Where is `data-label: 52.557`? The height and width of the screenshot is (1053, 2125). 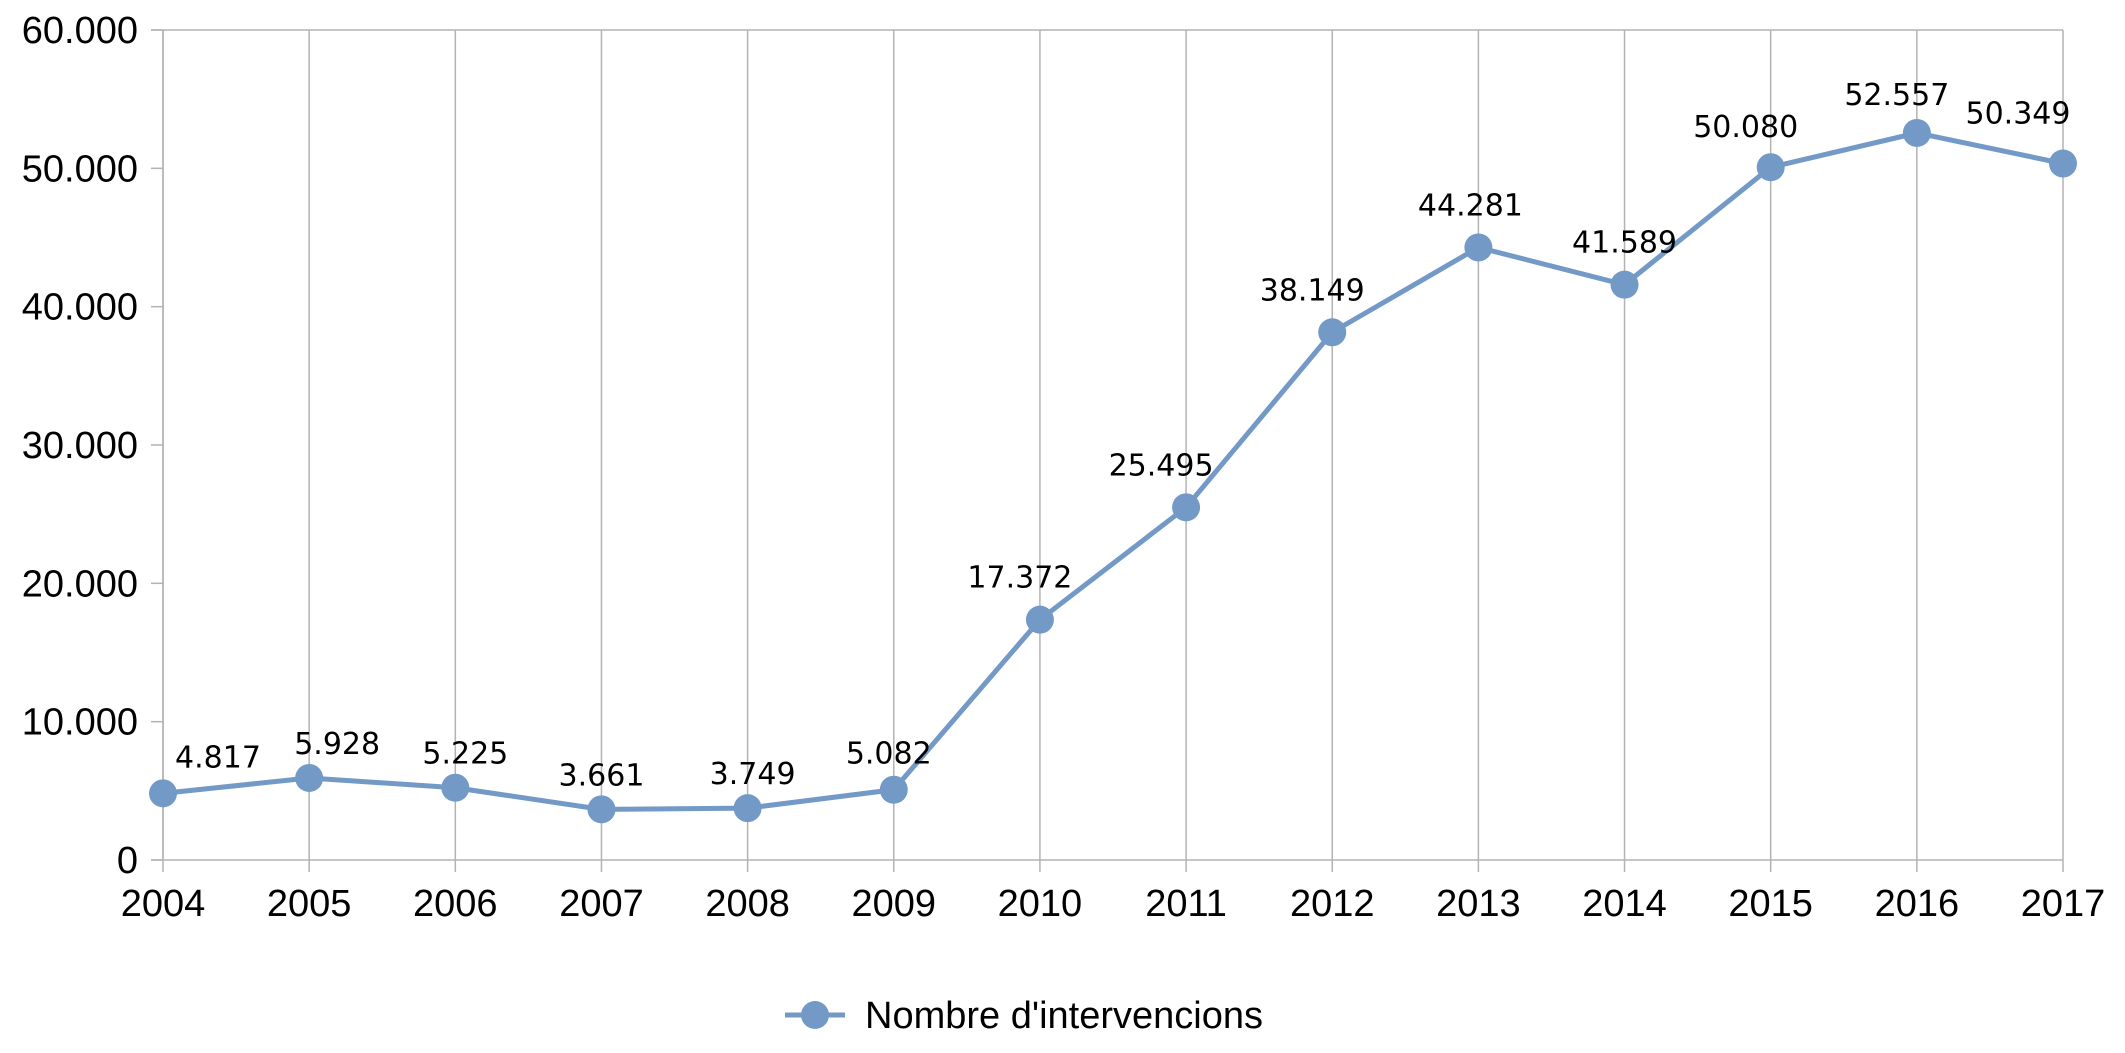
data-label: 52.557 is located at coordinates (1896, 95).